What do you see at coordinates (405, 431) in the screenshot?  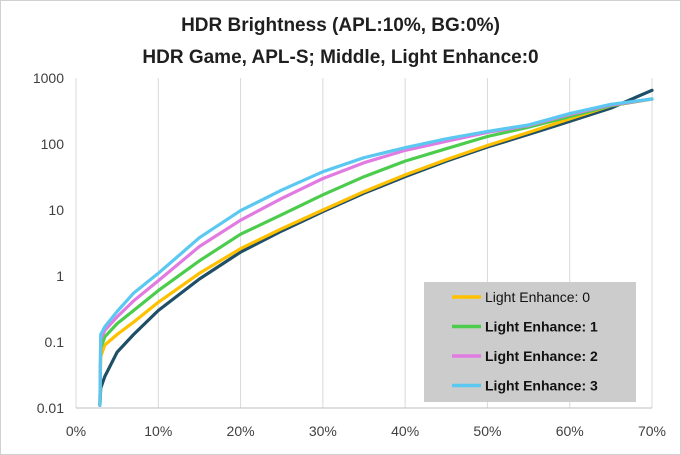 I see `x-tick-label: 40%` at bounding box center [405, 431].